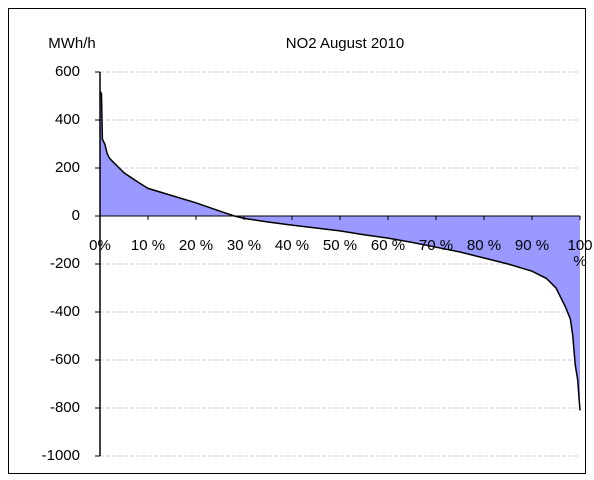 Image resolution: width=594 pixels, height=480 pixels. I want to click on x-tick-label: 50 %, so click(340, 245).